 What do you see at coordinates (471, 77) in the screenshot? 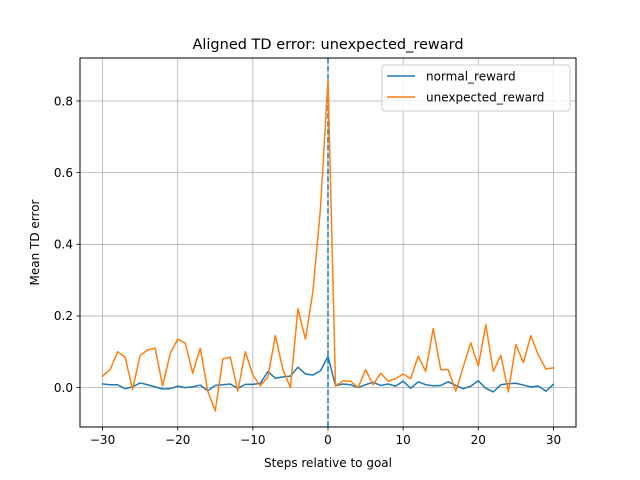
I see `legend-label-normal-reward: normal_reward` at bounding box center [471, 77].